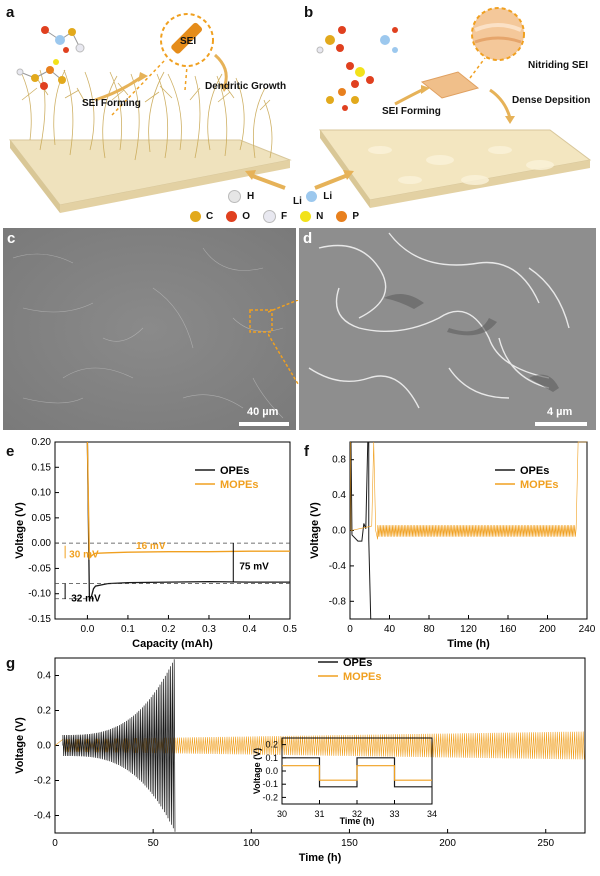 The image size is (600, 876). What do you see at coordinates (319, 196) in the screenshot?
I see `atom-legend-li: Li` at bounding box center [319, 196].